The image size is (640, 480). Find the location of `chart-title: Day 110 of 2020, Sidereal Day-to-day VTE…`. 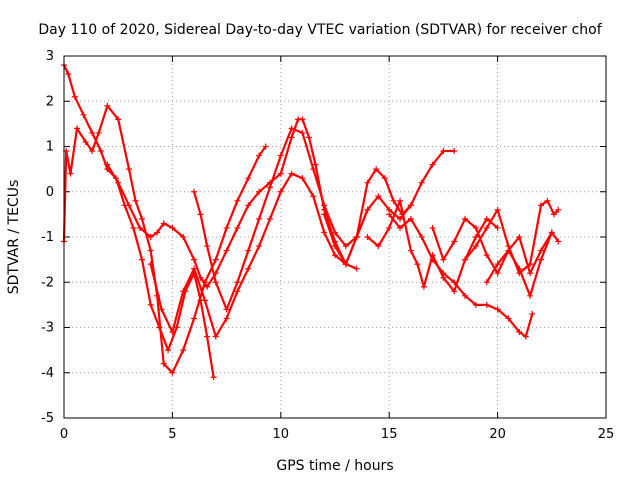

chart-title: Day 110 of 2020, Sidereal Day-to-day VTE… is located at coordinates (320, 30).